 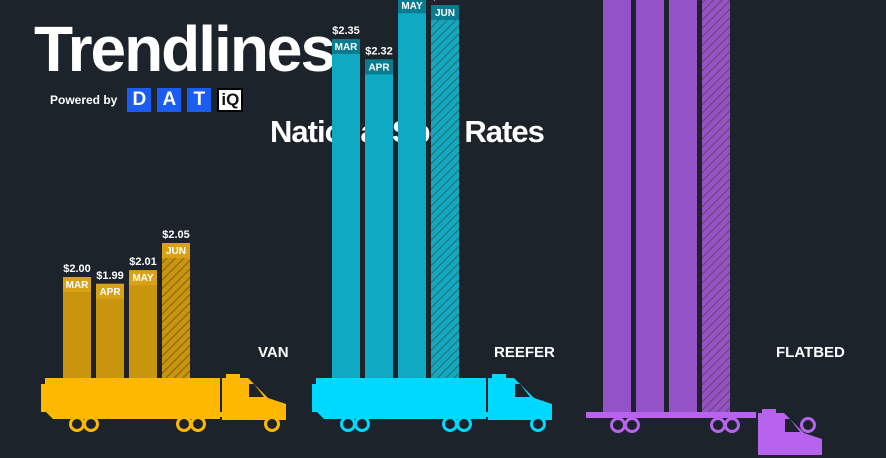 What do you see at coordinates (44, 398) in the screenshot?
I see `van-trailer-door` at bounding box center [44, 398].